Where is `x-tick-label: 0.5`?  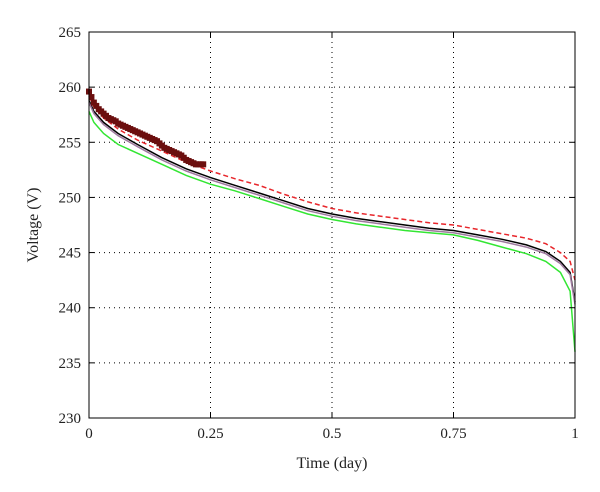
x-tick-label: 0.5 is located at coordinates (332, 434).